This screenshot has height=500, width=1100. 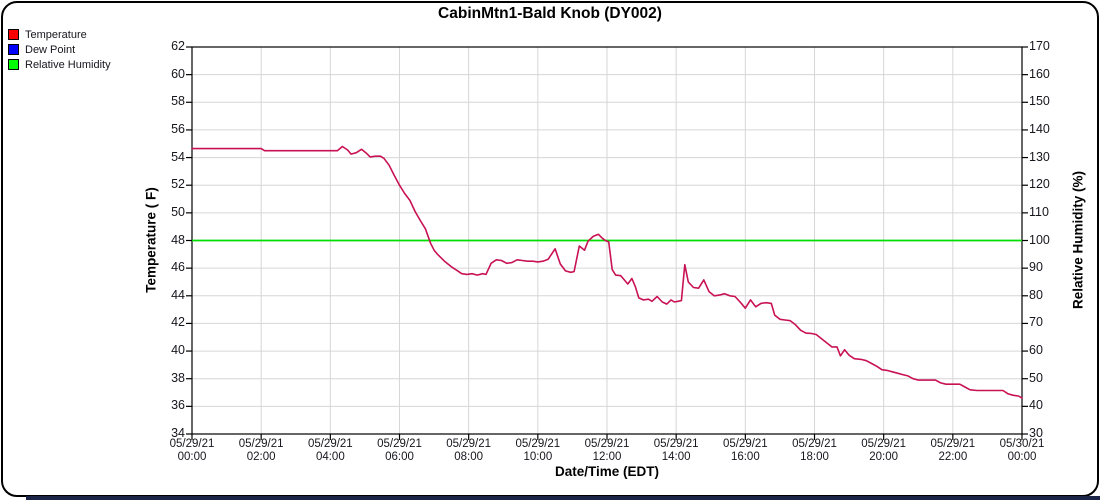 What do you see at coordinates (1036, 294) in the screenshot?
I see `right-axis-tick-label: 80` at bounding box center [1036, 294].